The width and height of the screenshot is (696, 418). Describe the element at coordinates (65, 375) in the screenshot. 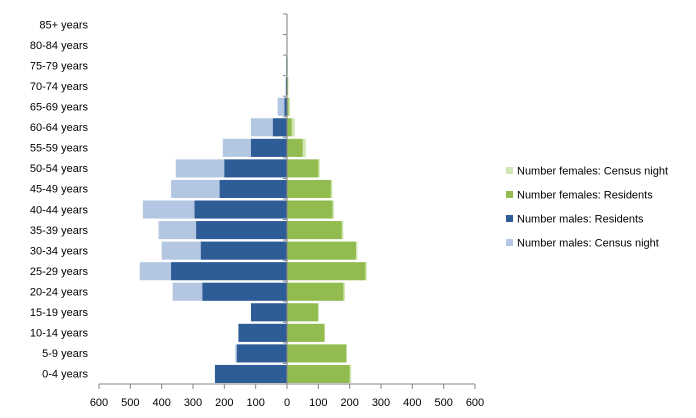

I see `y-tick-label: 0-4 years` at that location.